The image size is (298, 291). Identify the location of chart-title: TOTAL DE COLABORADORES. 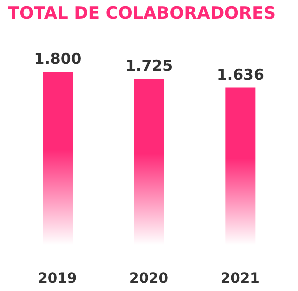
(142, 14).